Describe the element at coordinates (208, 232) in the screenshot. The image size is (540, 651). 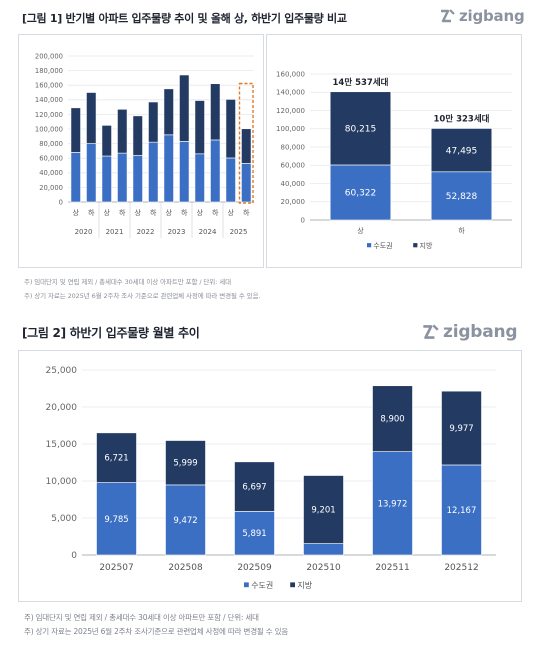
I see `year-label: 2024` at that location.